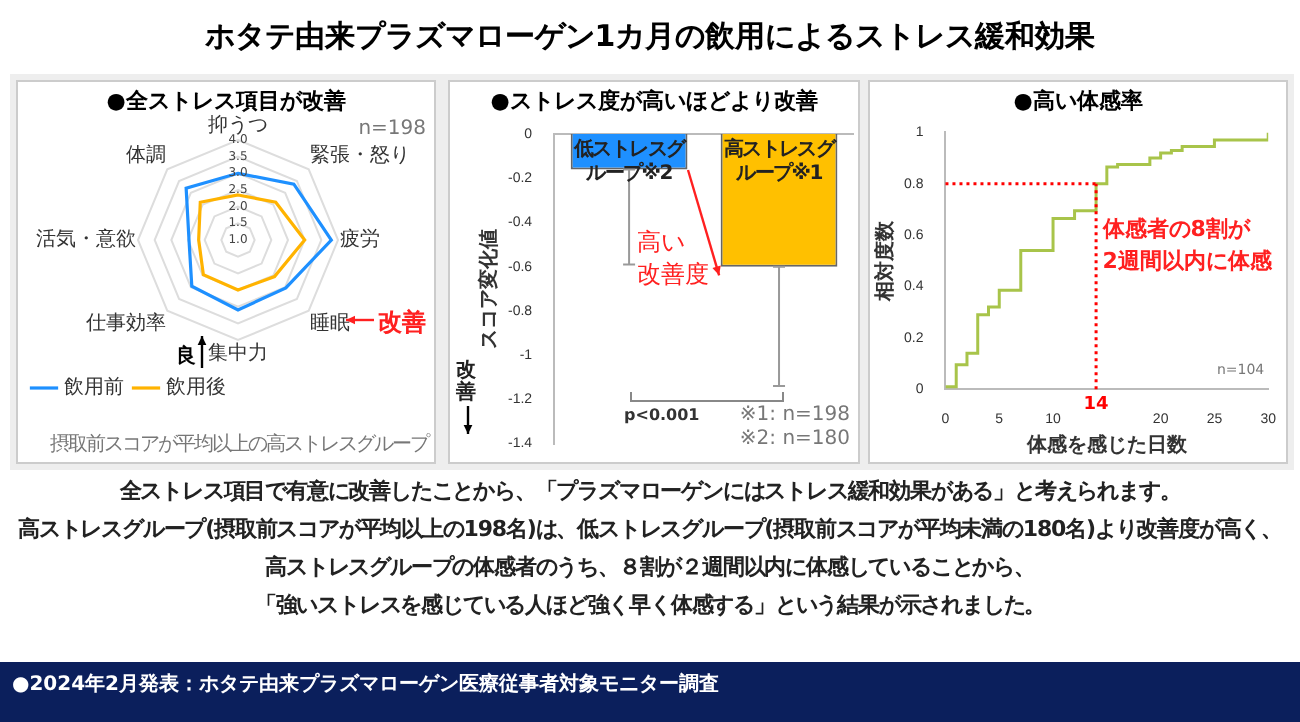  What do you see at coordinates (629, 161) in the screenshot?
I see `x-tick-label: 低ストレスグループ※2` at bounding box center [629, 161].